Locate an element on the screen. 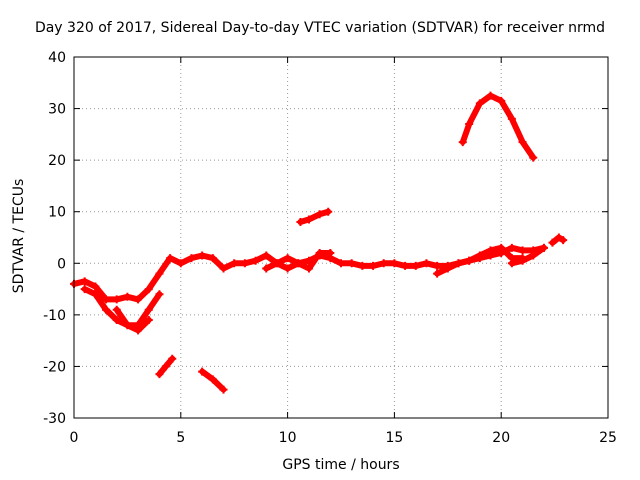 The height and width of the screenshot is (480, 640). y-tick-label: 0 is located at coordinates (61, 264).